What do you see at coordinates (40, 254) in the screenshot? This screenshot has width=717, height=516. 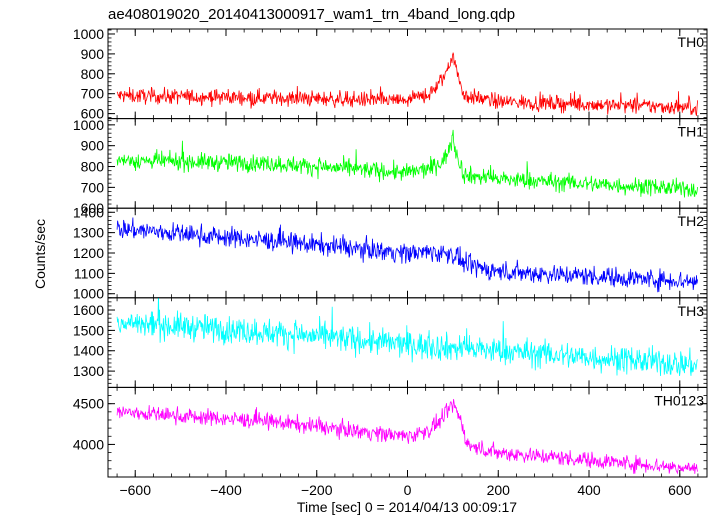 I see `y-axis-label: Counts/sec` at bounding box center [40, 254].